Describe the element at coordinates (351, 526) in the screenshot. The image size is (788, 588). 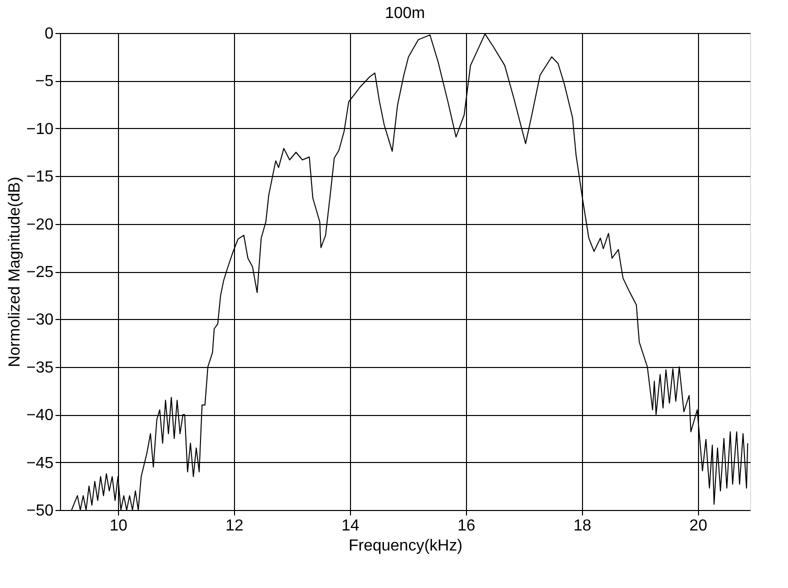
I see `x-tick-label: 14` at that location.